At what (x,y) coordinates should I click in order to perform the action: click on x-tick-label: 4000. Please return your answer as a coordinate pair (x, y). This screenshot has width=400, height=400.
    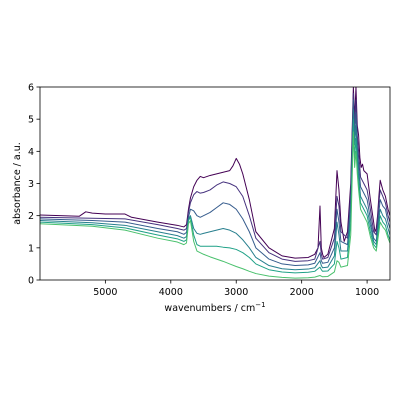
    Looking at the image, I should click on (171, 292).